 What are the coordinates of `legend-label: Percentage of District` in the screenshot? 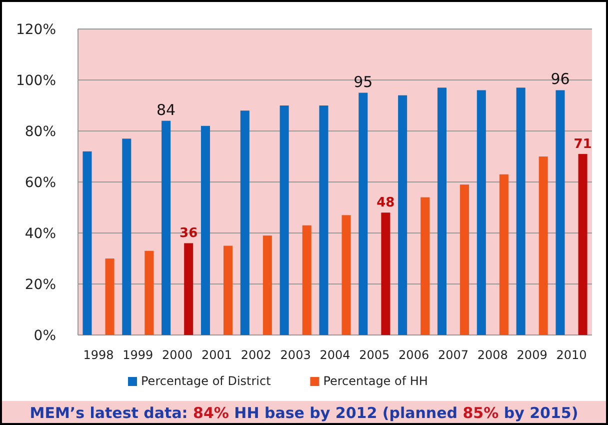 It's located at (206, 381).